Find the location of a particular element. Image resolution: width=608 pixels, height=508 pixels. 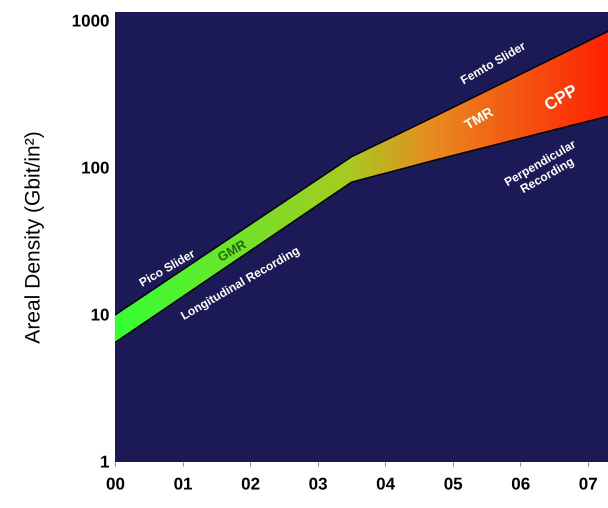

x-tick-label: 05 is located at coordinates (453, 484).